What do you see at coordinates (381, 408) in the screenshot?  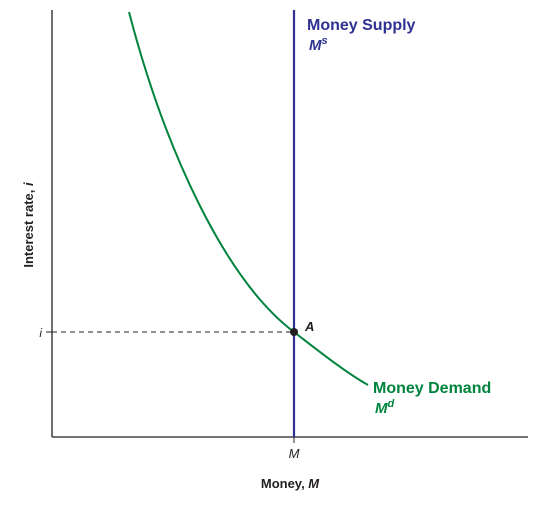 I see `money-demand-symbol-base: M` at bounding box center [381, 408].